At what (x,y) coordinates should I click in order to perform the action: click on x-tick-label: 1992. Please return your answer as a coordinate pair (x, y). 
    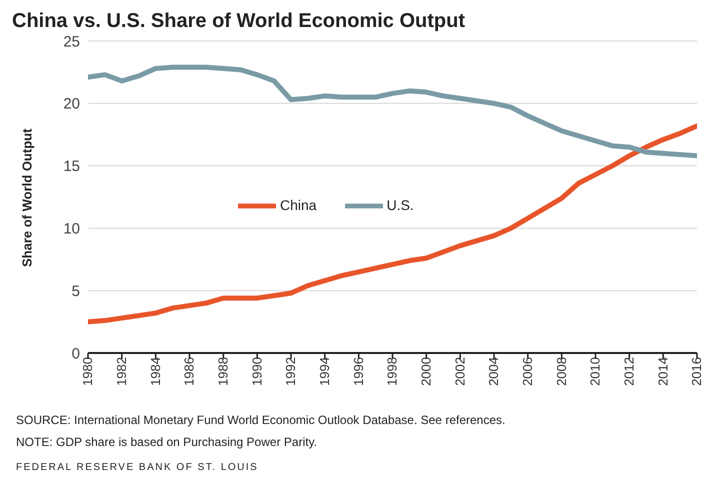
    Looking at the image, I should click on (290, 371).